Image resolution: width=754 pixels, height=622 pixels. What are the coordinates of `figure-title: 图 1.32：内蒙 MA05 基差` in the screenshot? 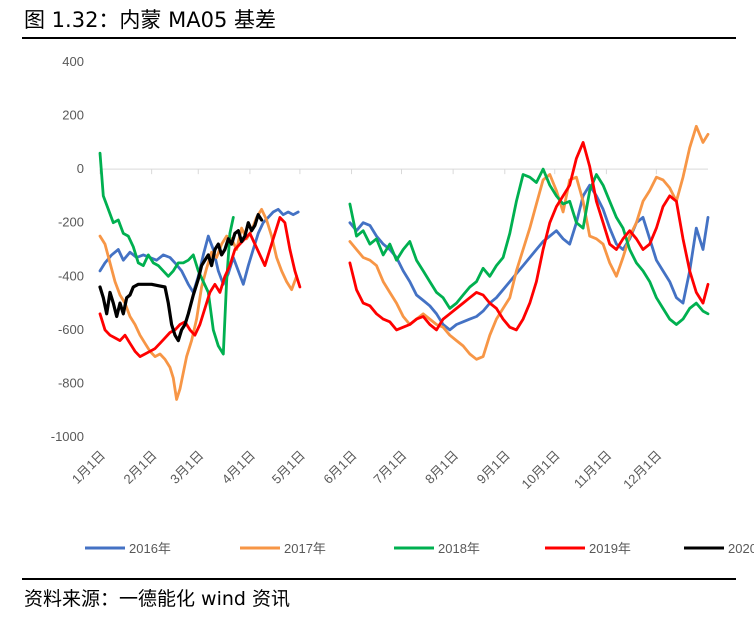 It's located at (150, 20).